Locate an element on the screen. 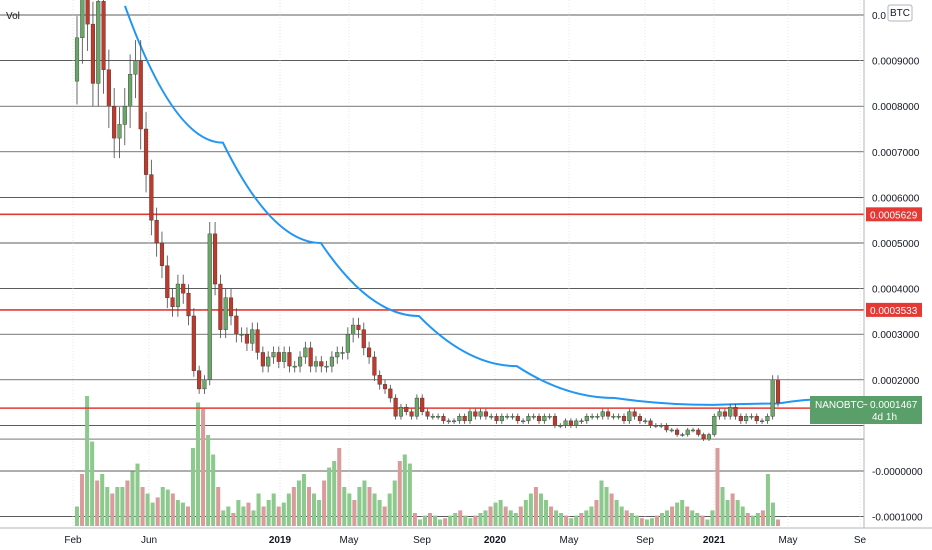  currency-badge: BTC is located at coordinates (900, 13).